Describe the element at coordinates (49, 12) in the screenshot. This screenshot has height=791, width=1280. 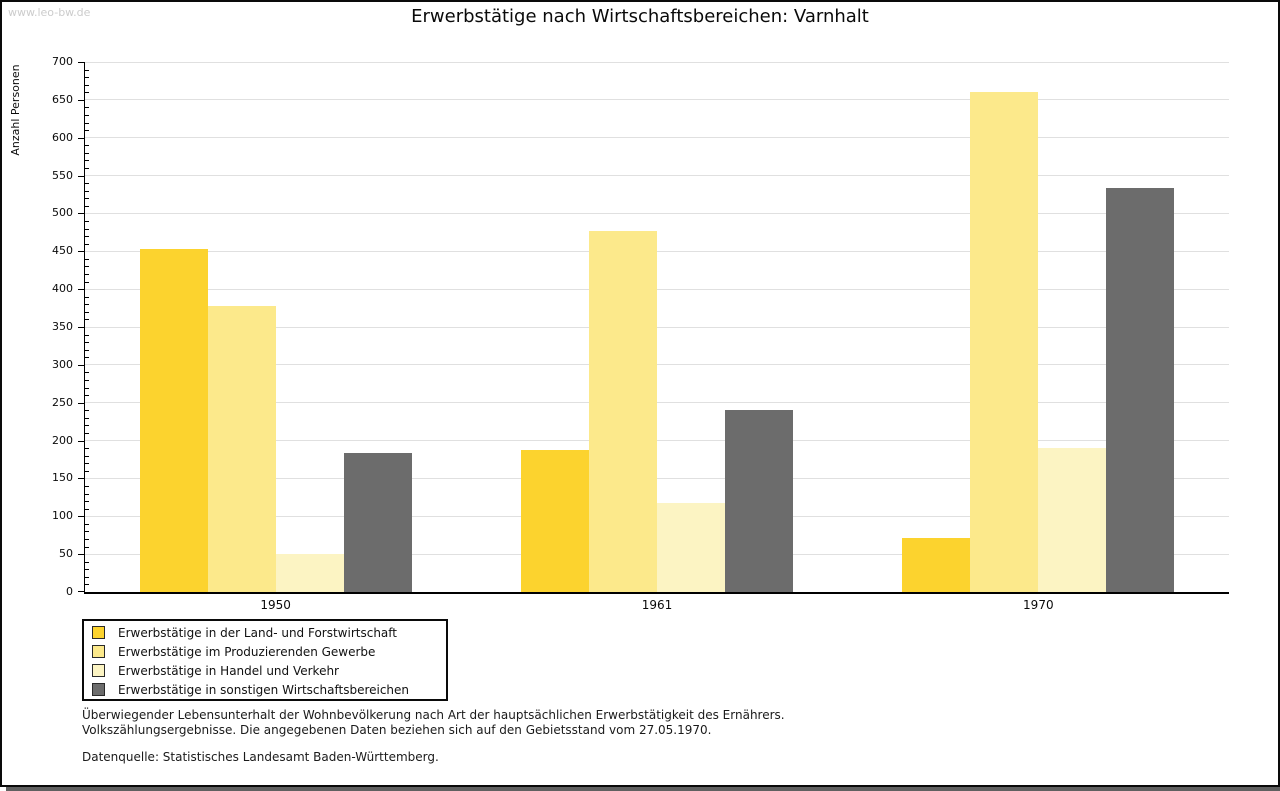
I see `watermark: www.leo-bw.de` at that location.